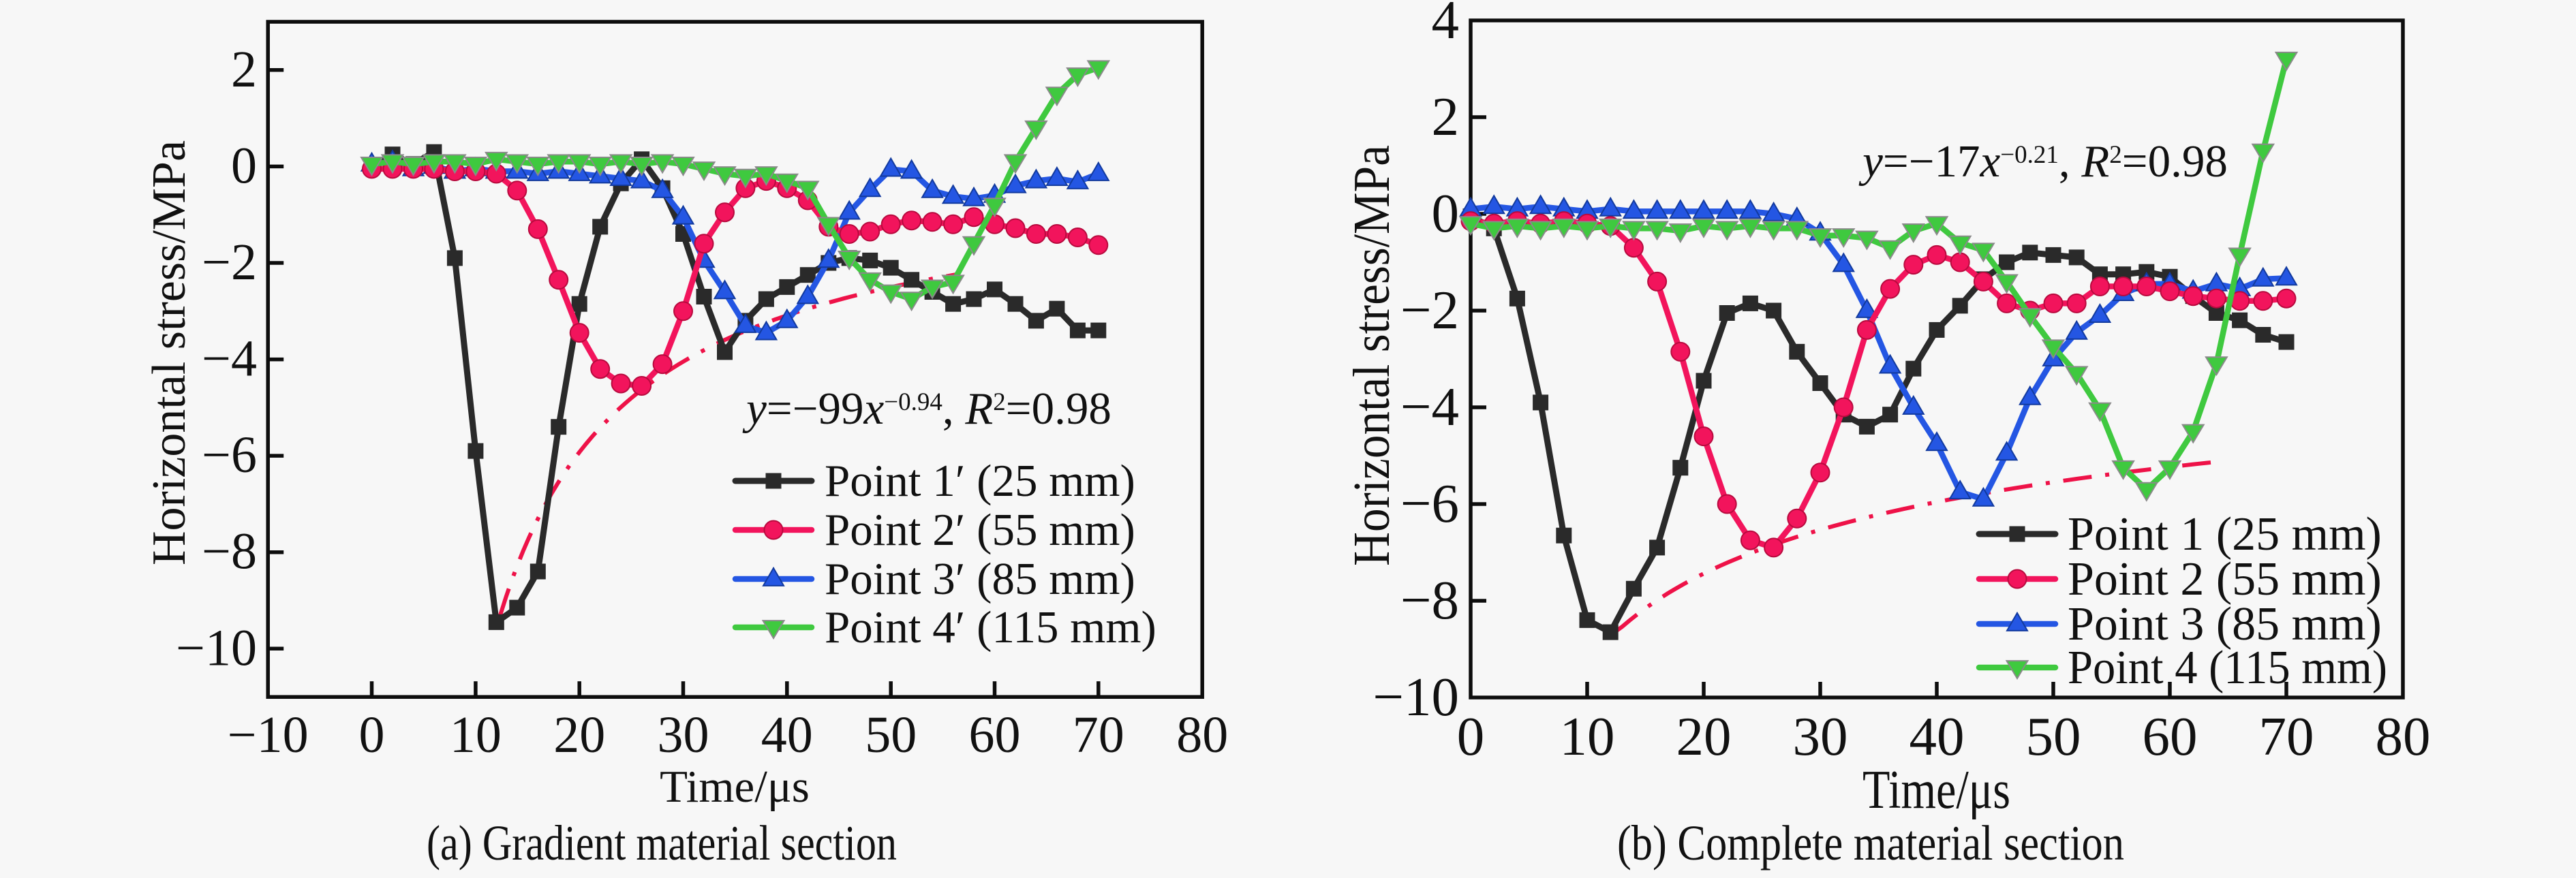  Describe the element at coordinates (1871, 843) in the screenshot. I see `svg-text: (b) Complete material section` at that location.